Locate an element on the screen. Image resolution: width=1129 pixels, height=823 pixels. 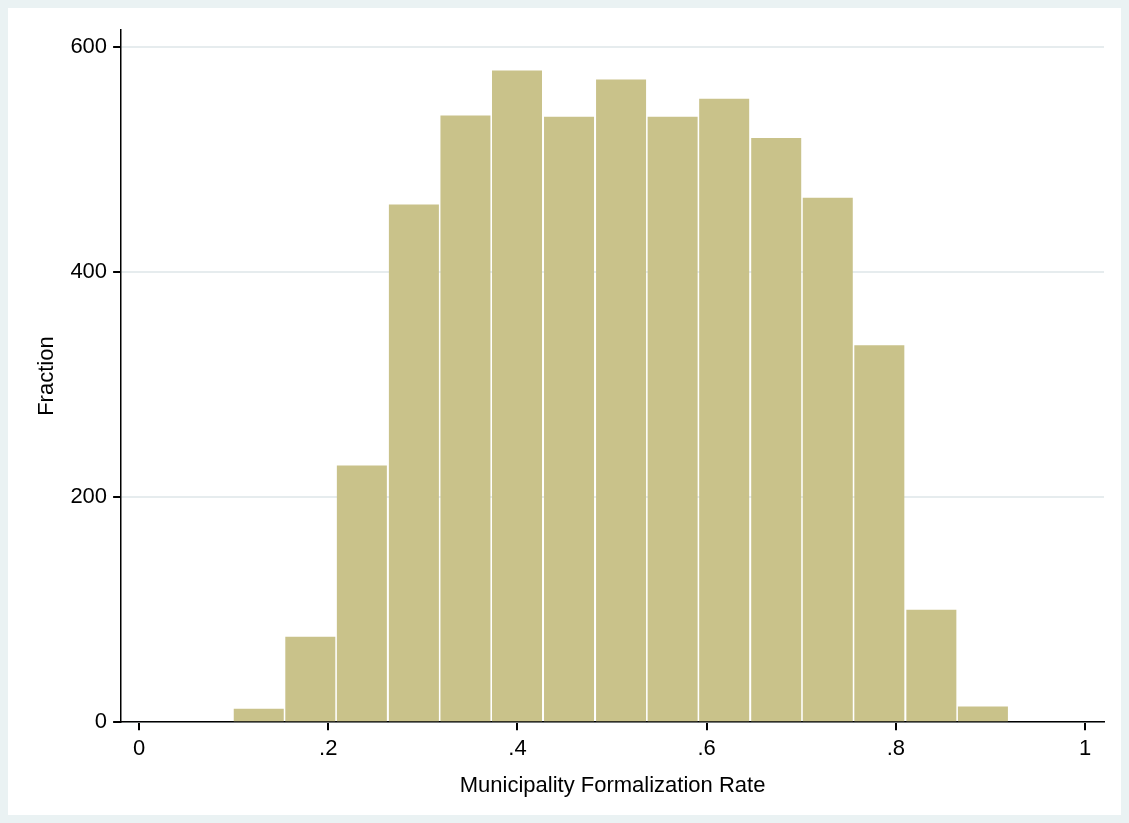
x-tick-label: .4 is located at coordinates (517, 748).